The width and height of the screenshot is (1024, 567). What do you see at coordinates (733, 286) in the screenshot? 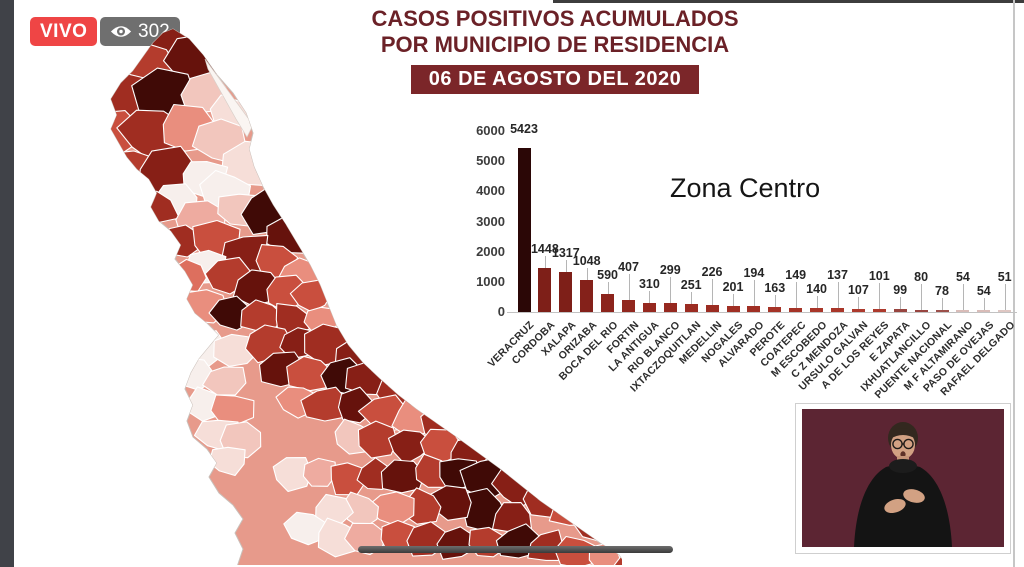
I see `bar-value-label: 201` at bounding box center [733, 286].